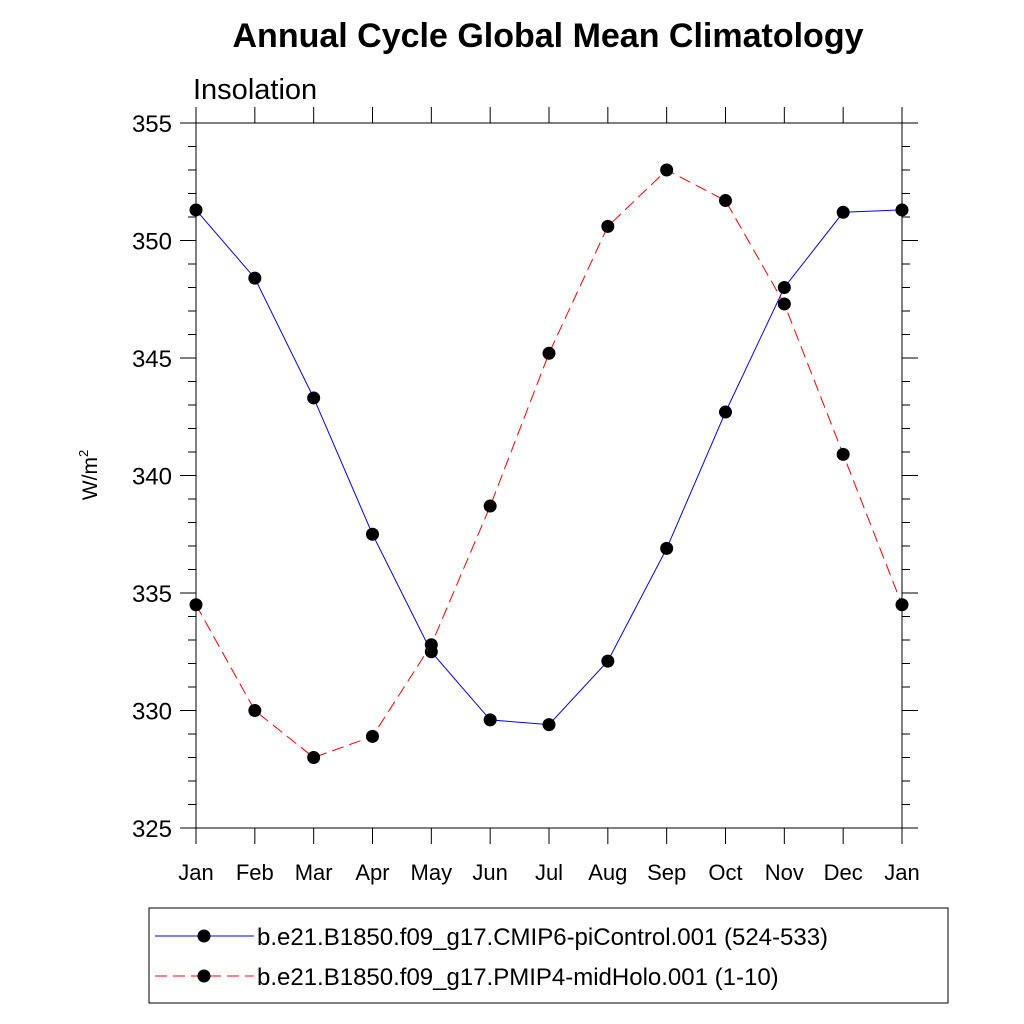 The height and width of the screenshot is (1024, 1024). What do you see at coordinates (725, 872) in the screenshot?
I see `x-tick-label: Oct` at bounding box center [725, 872].